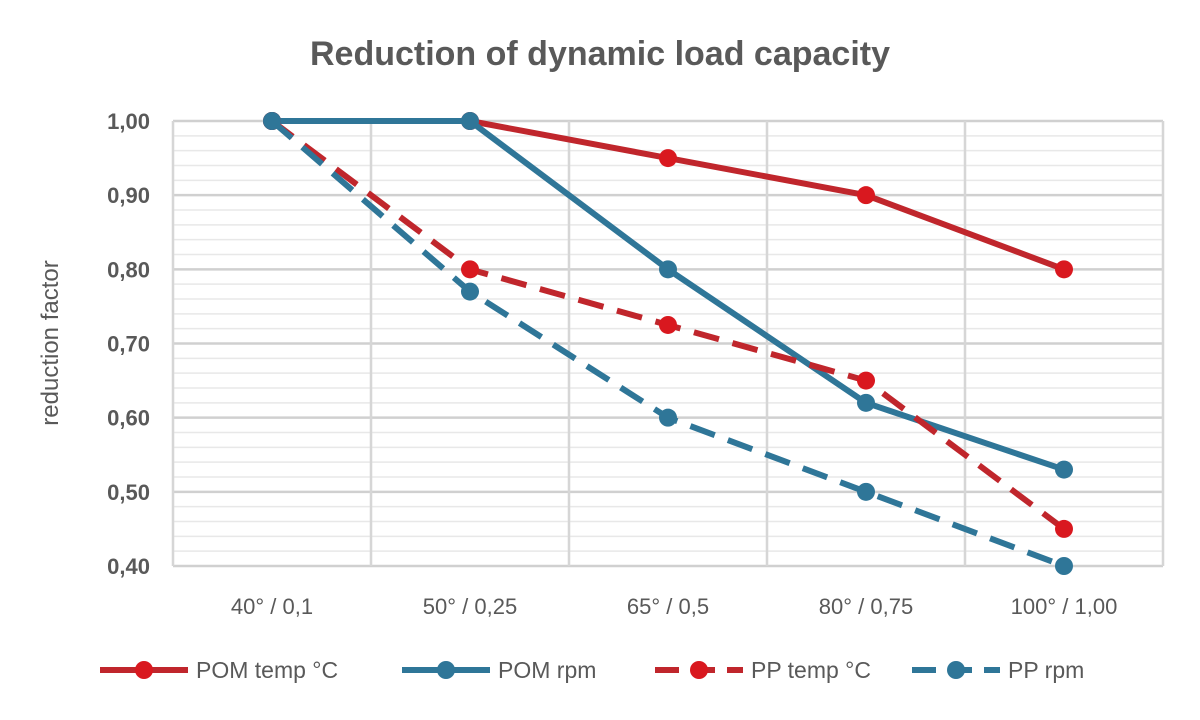  Describe the element at coordinates (470, 606) in the screenshot. I see `x-tick-label: 50° / 0,25` at that location.